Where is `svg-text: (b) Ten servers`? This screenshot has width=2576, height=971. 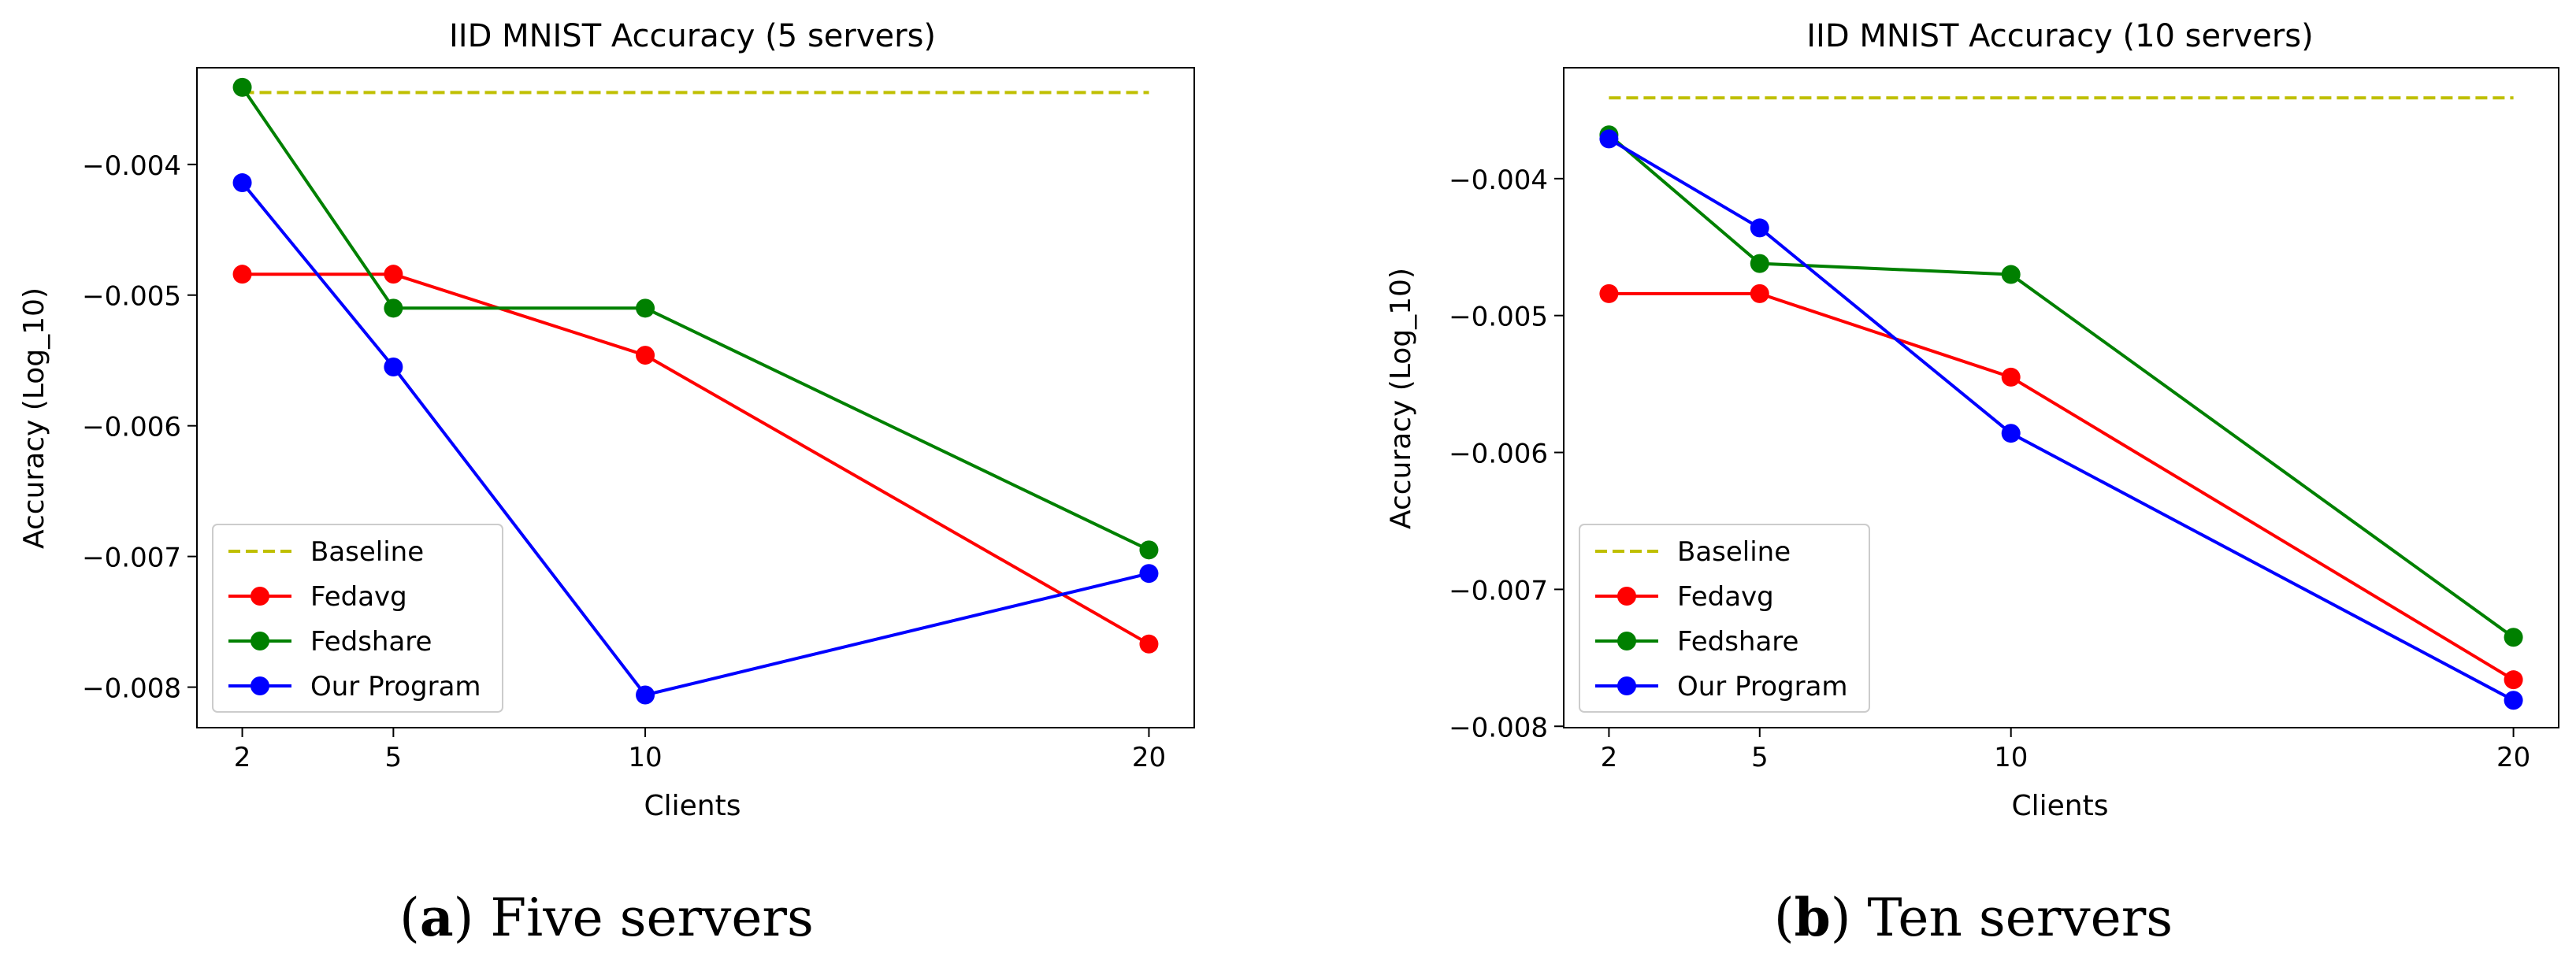 svg-text: (b) Ten servers is located at coordinates (1973, 917).